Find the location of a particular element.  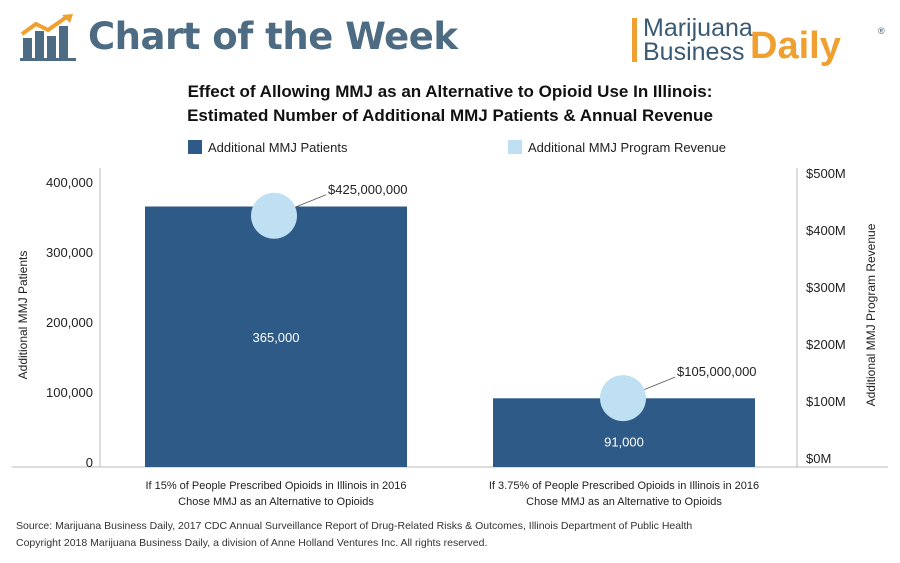

logo-accent-bar is located at coordinates (634, 40).